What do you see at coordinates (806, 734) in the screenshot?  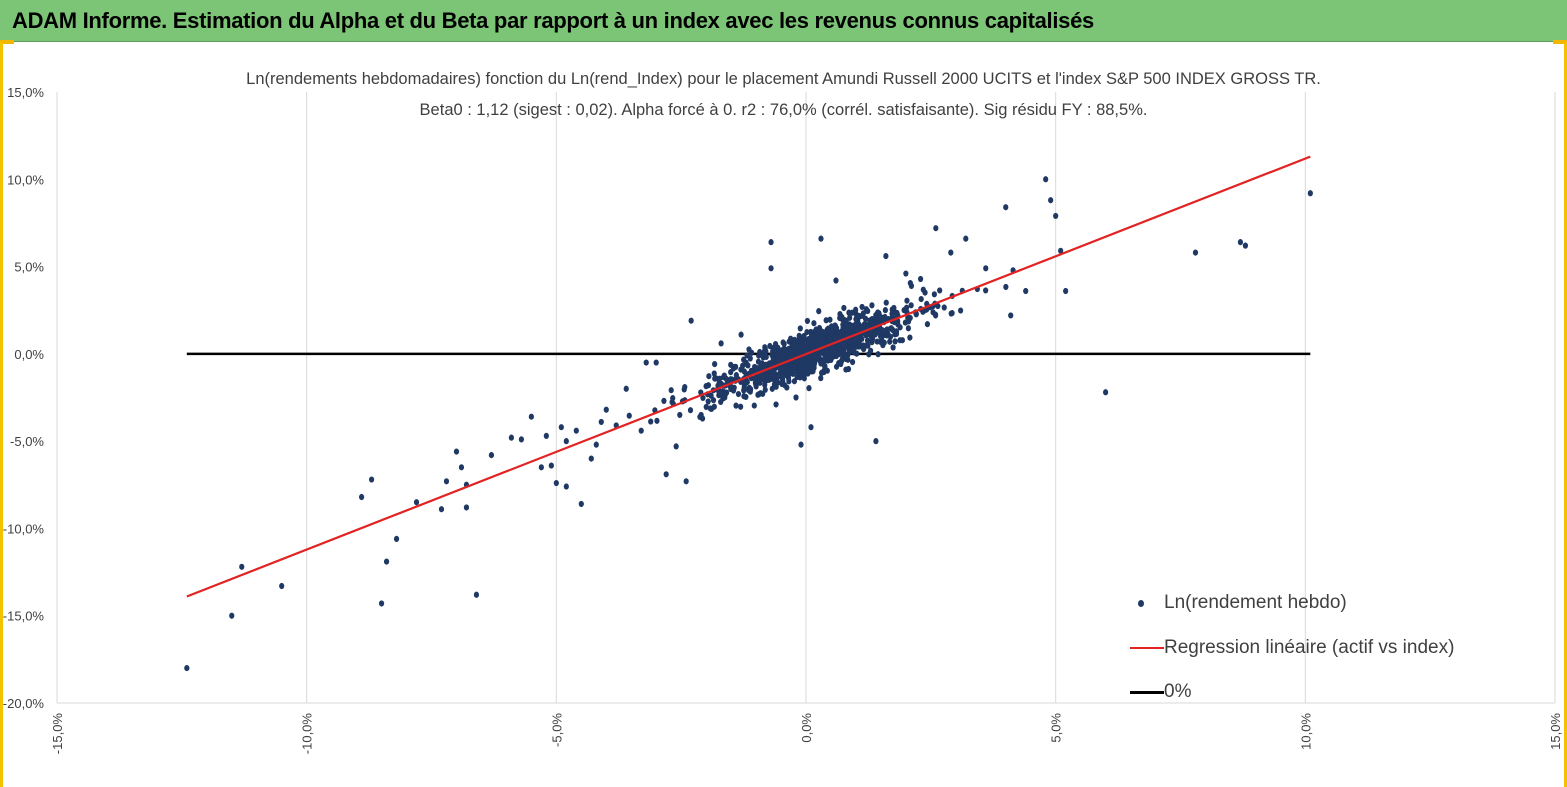 I see `x-tick-labels: -15,0% -10,0% -5,0% 0,0% 5,0% 10,0% 15,0%` at bounding box center [806, 734].